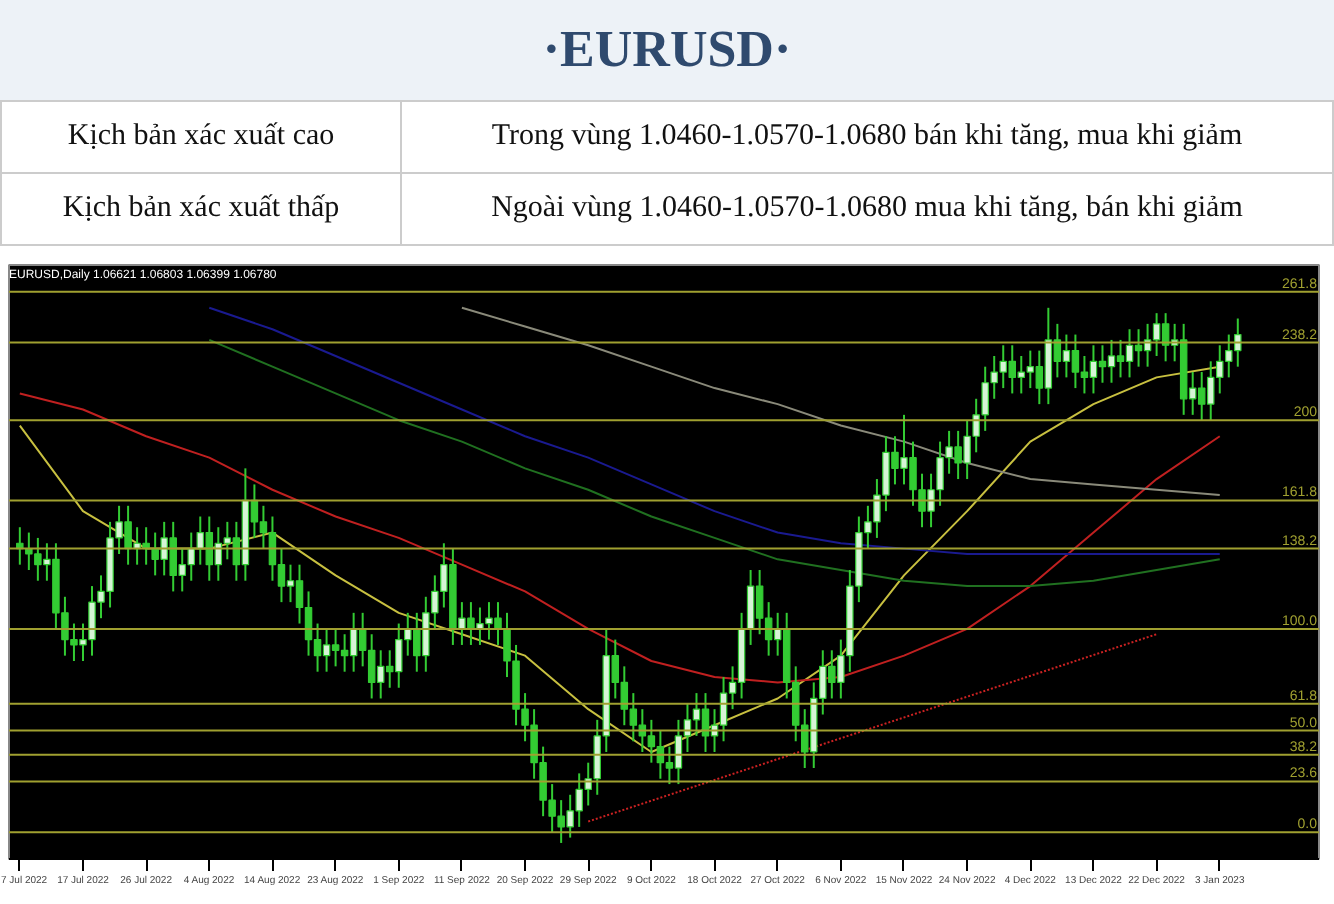 This screenshot has height=904, width=1334. What do you see at coordinates (867, 209) in the screenshot?
I see `text: Ngoài vùng 1.0460-1.0570-1.0680 mua khi tăng, bán khi giảm` at bounding box center [867, 209].